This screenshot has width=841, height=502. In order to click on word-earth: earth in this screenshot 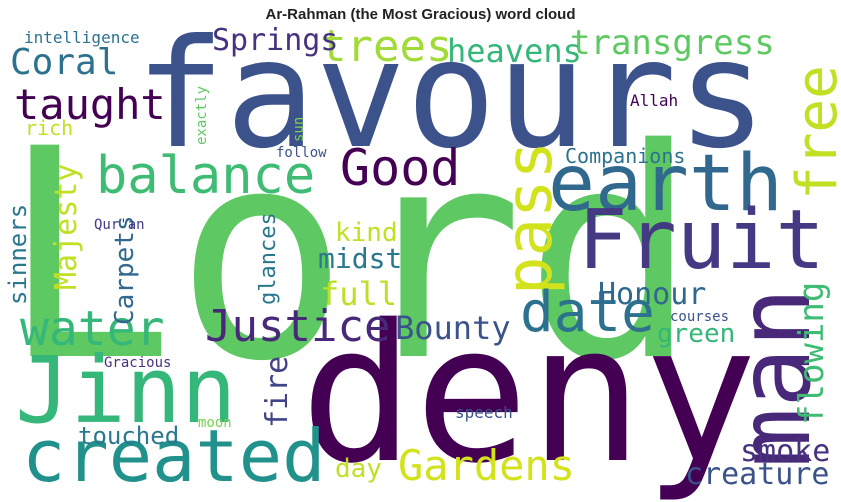, I will do `click(665, 184)`.